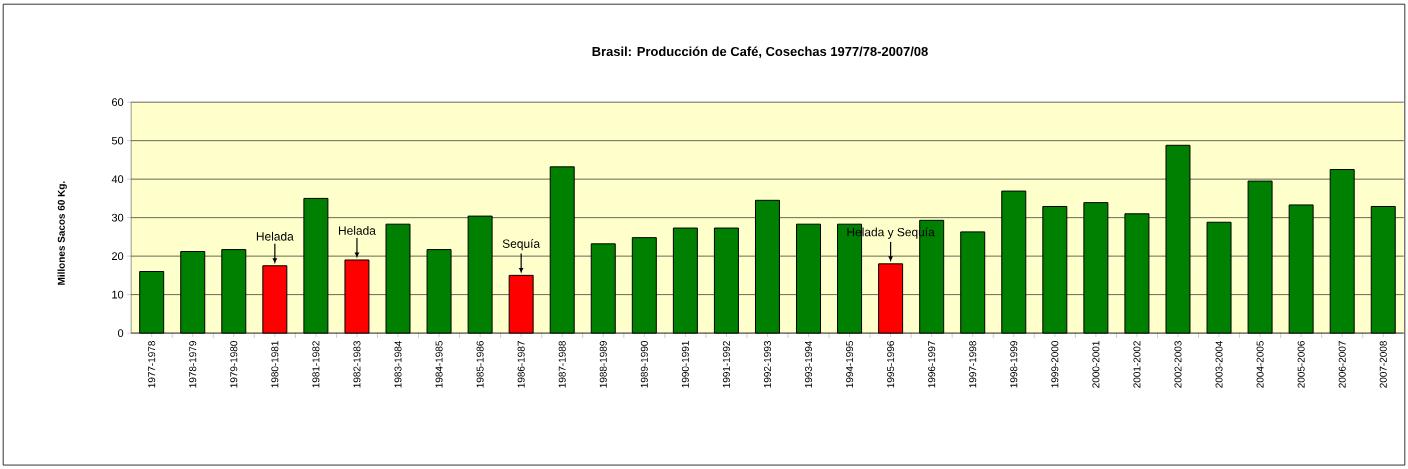 The image size is (1408, 469). What do you see at coordinates (521, 244) in the screenshot?
I see `annotation: Sequía` at bounding box center [521, 244].